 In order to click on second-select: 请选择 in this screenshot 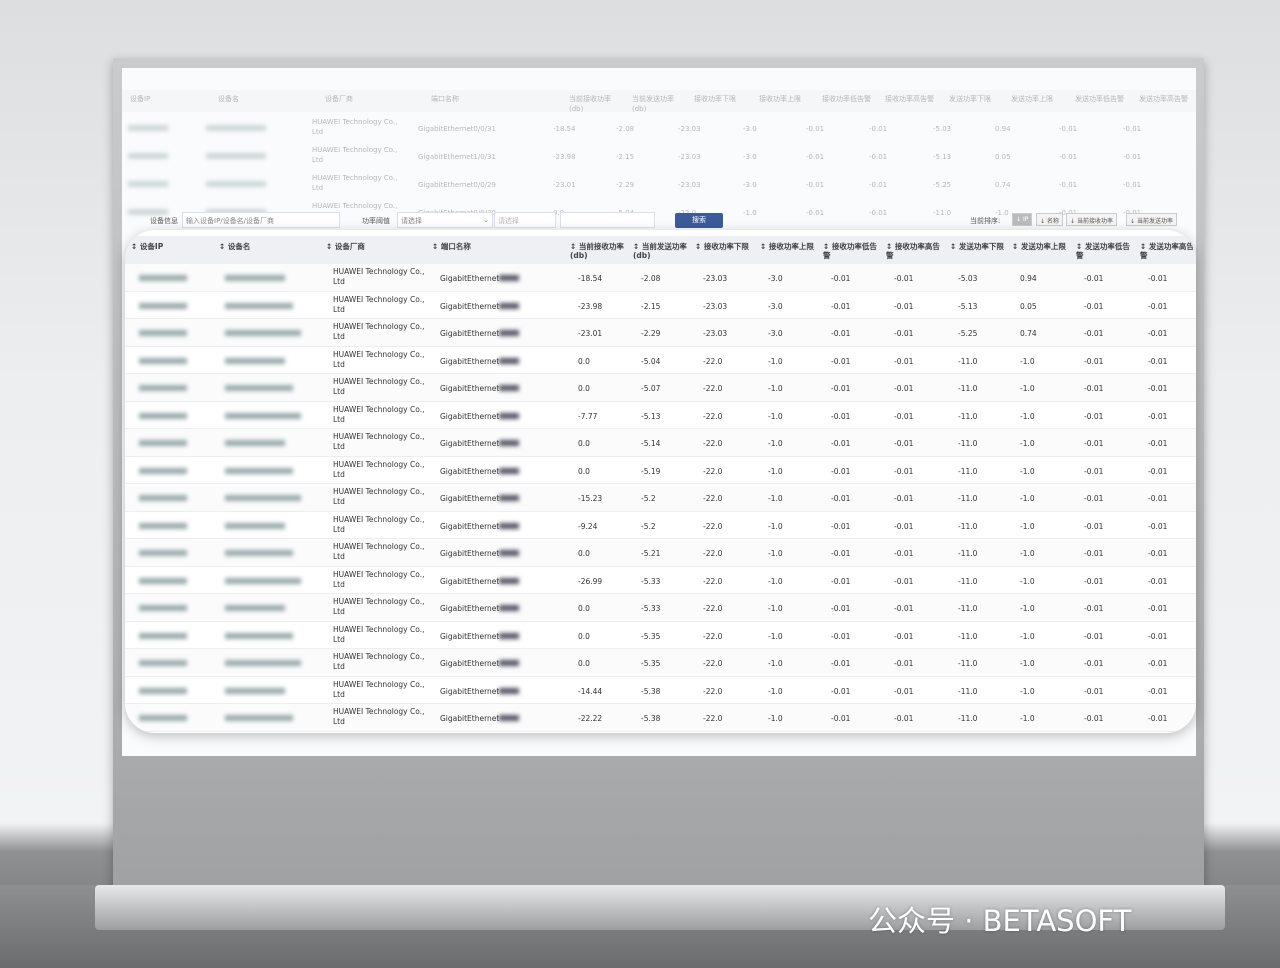, I will do `click(525, 220)`.